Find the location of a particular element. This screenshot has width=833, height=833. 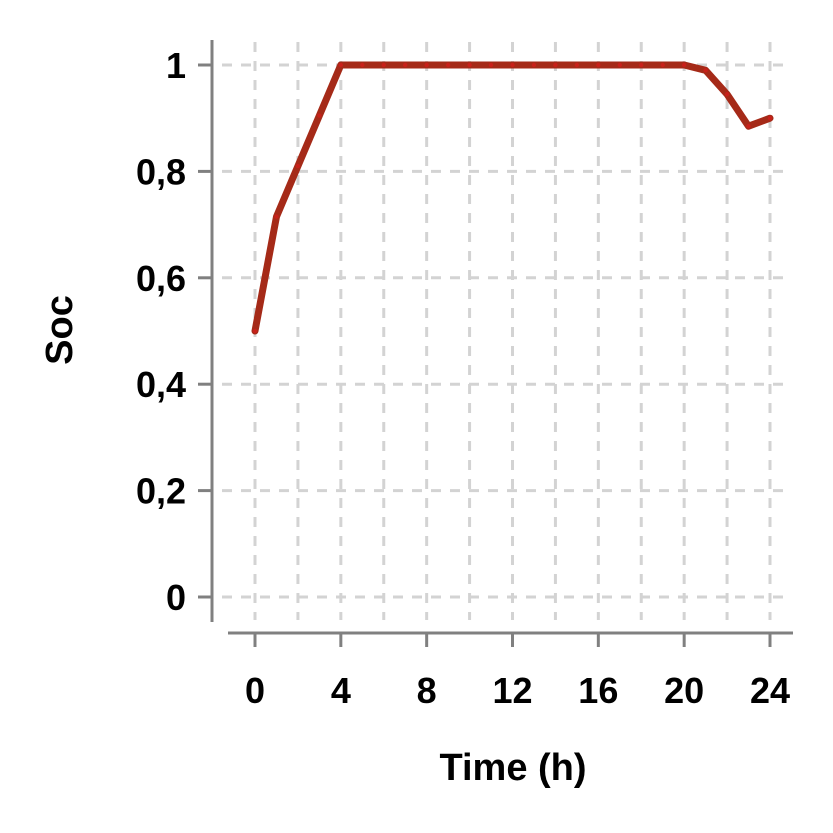

y-tick-label: 0 is located at coordinates (176, 597).